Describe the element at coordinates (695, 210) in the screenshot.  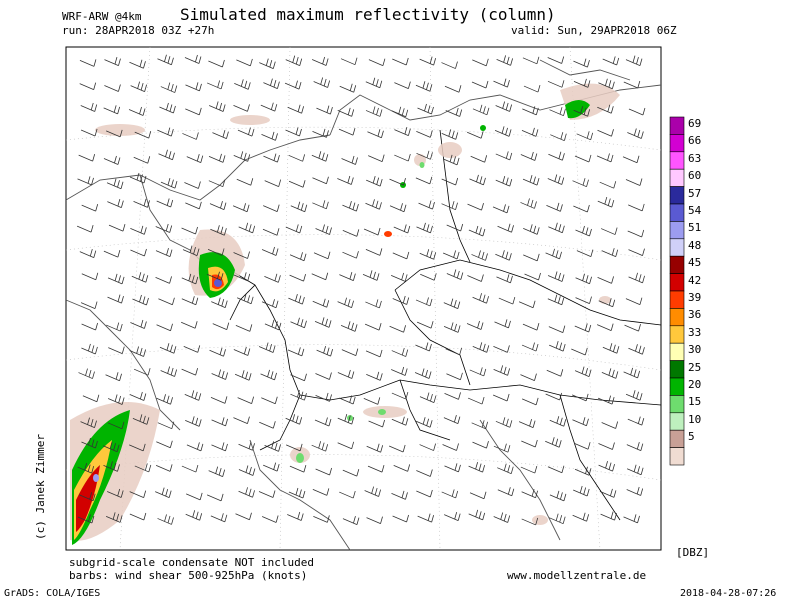
I see `legend-value: 54` at that location.